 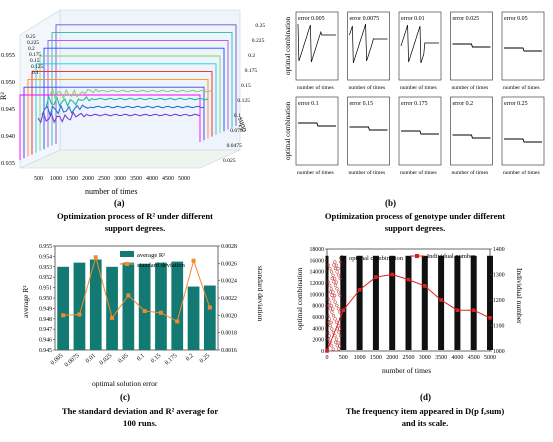 I want to click on panel-a-ylabel: R², so click(x=4, y=96).